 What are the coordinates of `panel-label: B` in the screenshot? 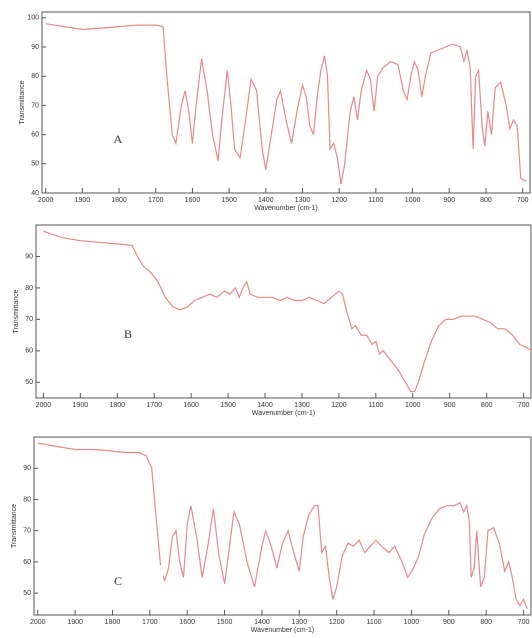 It's located at (128, 334).